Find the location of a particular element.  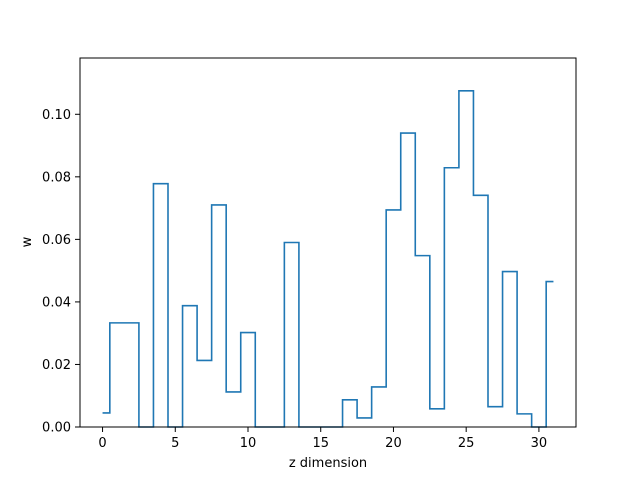

y-tick-label: 0.00 is located at coordinates (56, 428).